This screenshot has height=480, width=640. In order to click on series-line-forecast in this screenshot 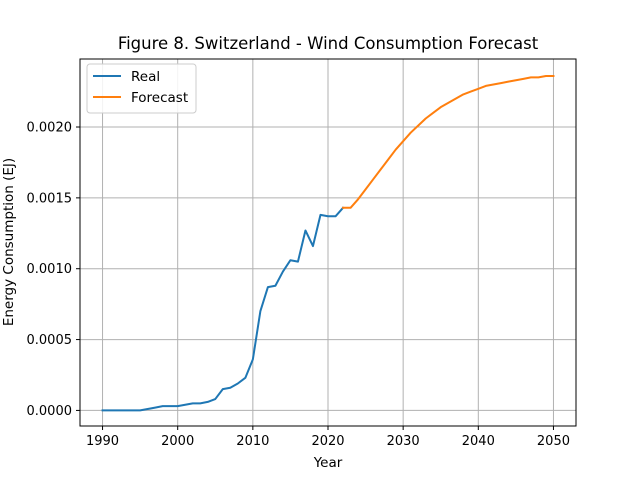, I will do `click(448, 142)`.